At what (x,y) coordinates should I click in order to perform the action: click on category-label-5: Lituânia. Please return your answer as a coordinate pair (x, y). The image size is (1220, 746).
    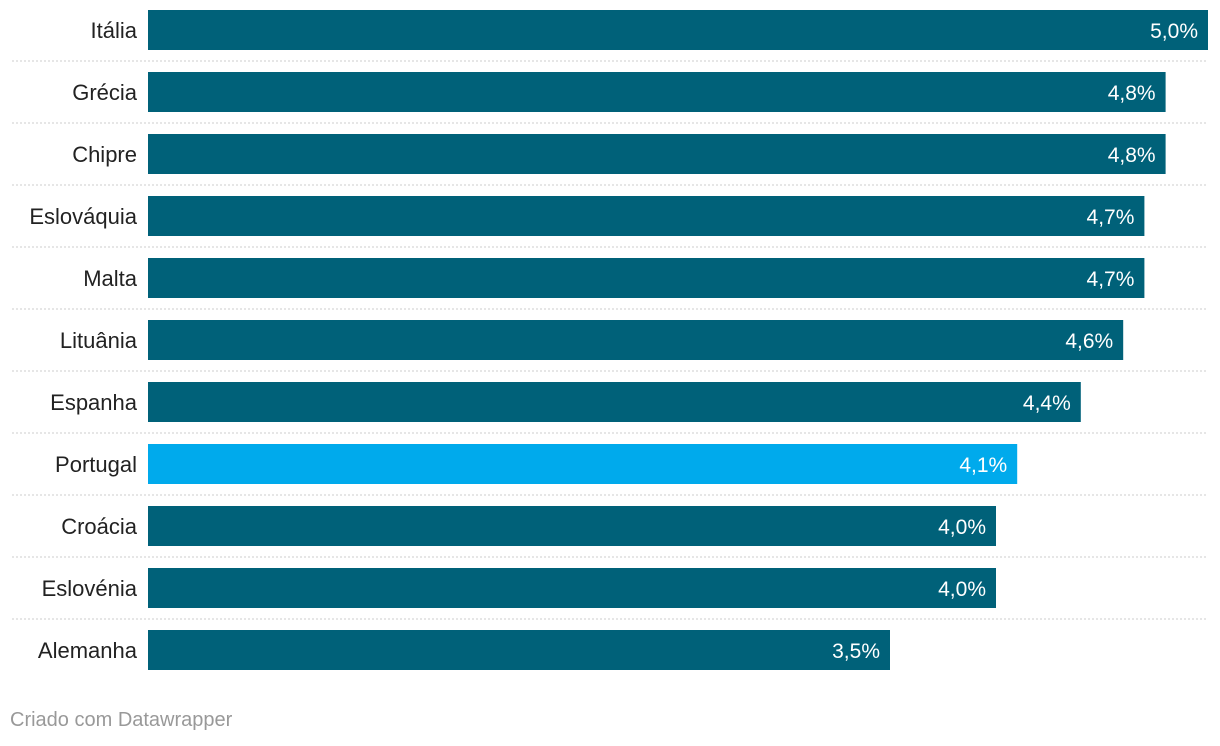
    Looking at the image, I should click on (99, 340).